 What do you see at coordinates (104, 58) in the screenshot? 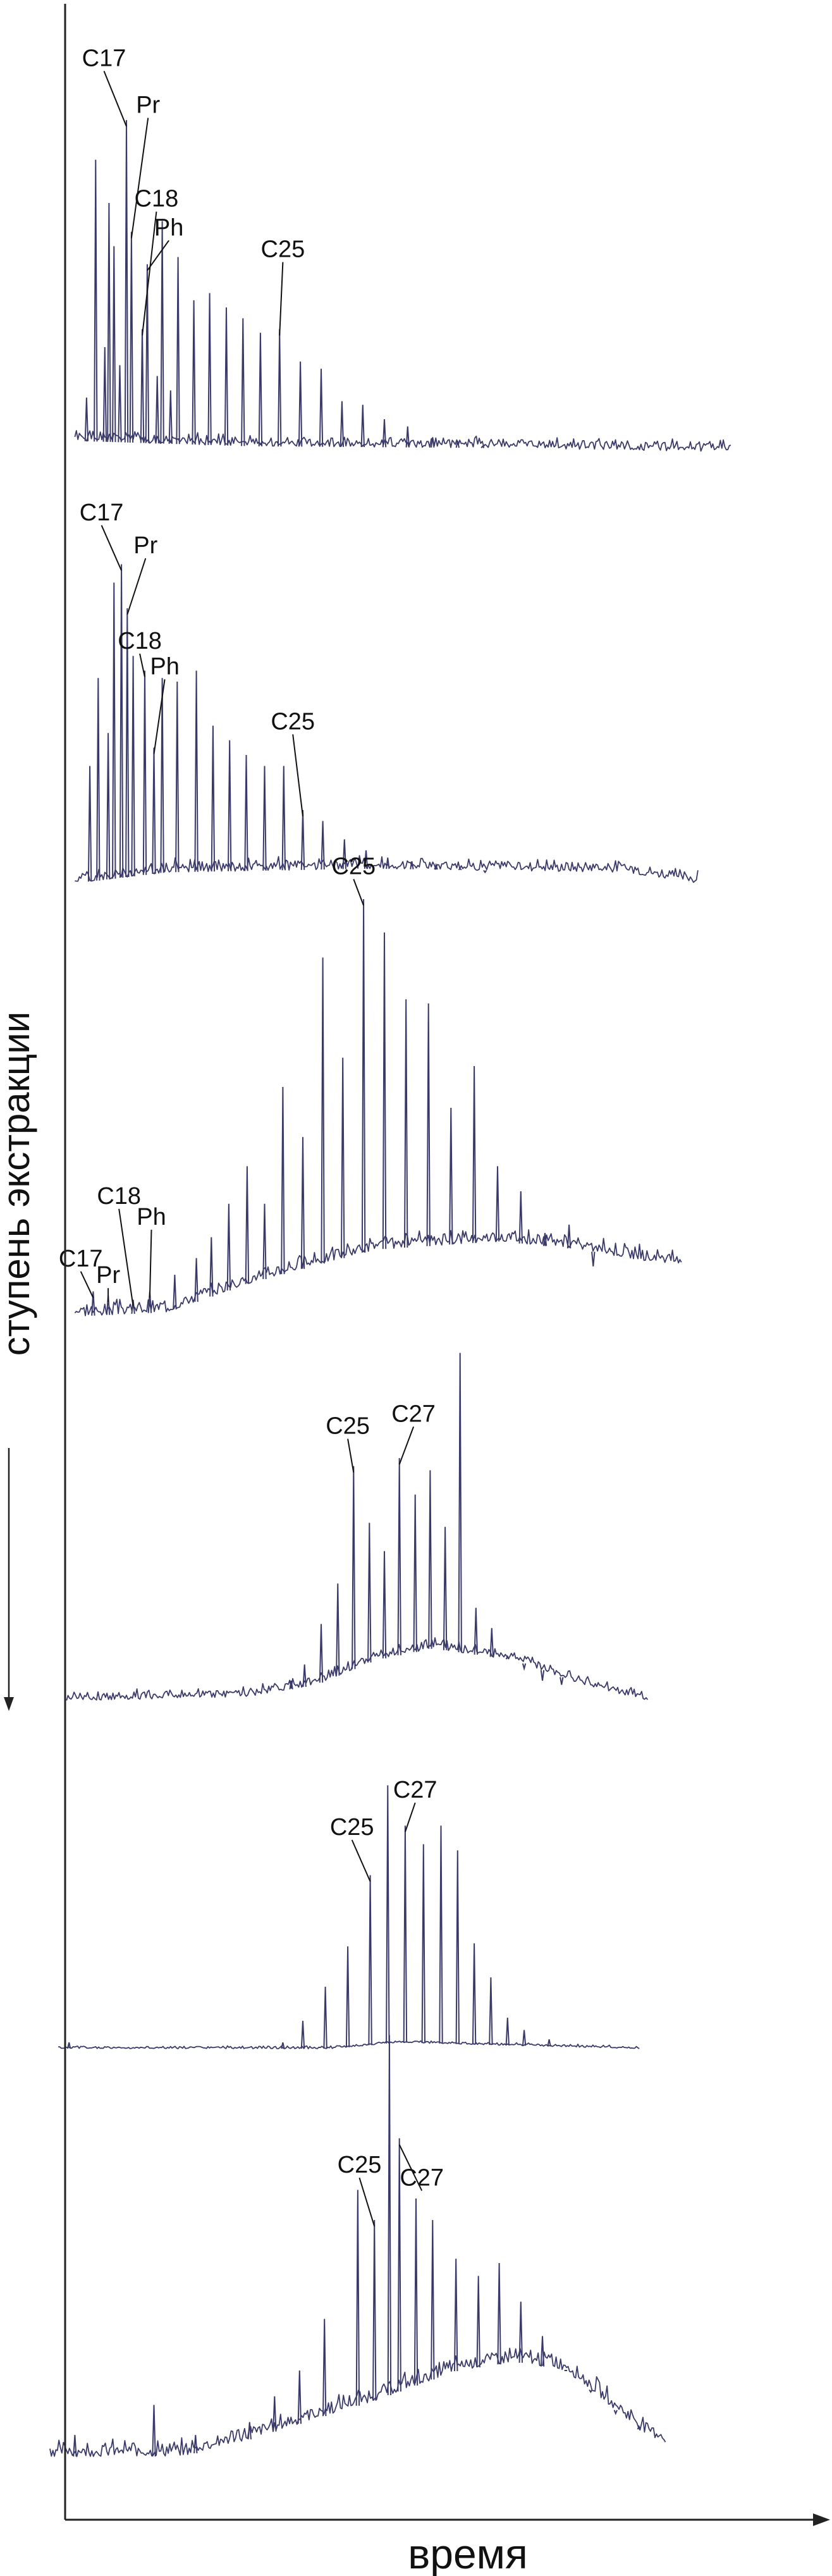
I see `peak-label: C17` at bounding box center [104, 58].